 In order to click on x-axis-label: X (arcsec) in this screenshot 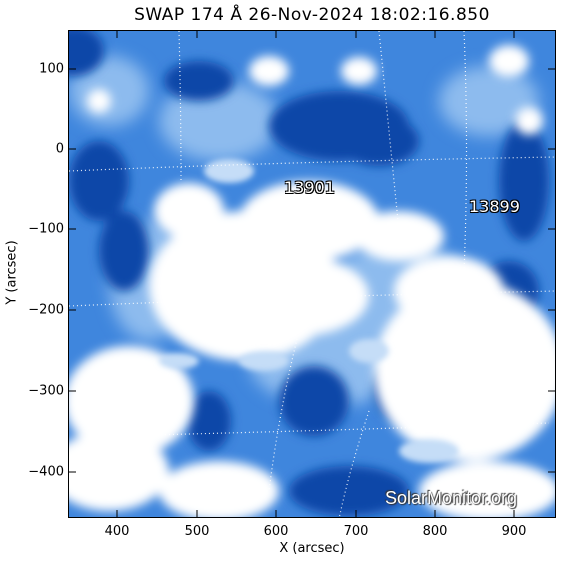, I will do `click(312, 548)`.